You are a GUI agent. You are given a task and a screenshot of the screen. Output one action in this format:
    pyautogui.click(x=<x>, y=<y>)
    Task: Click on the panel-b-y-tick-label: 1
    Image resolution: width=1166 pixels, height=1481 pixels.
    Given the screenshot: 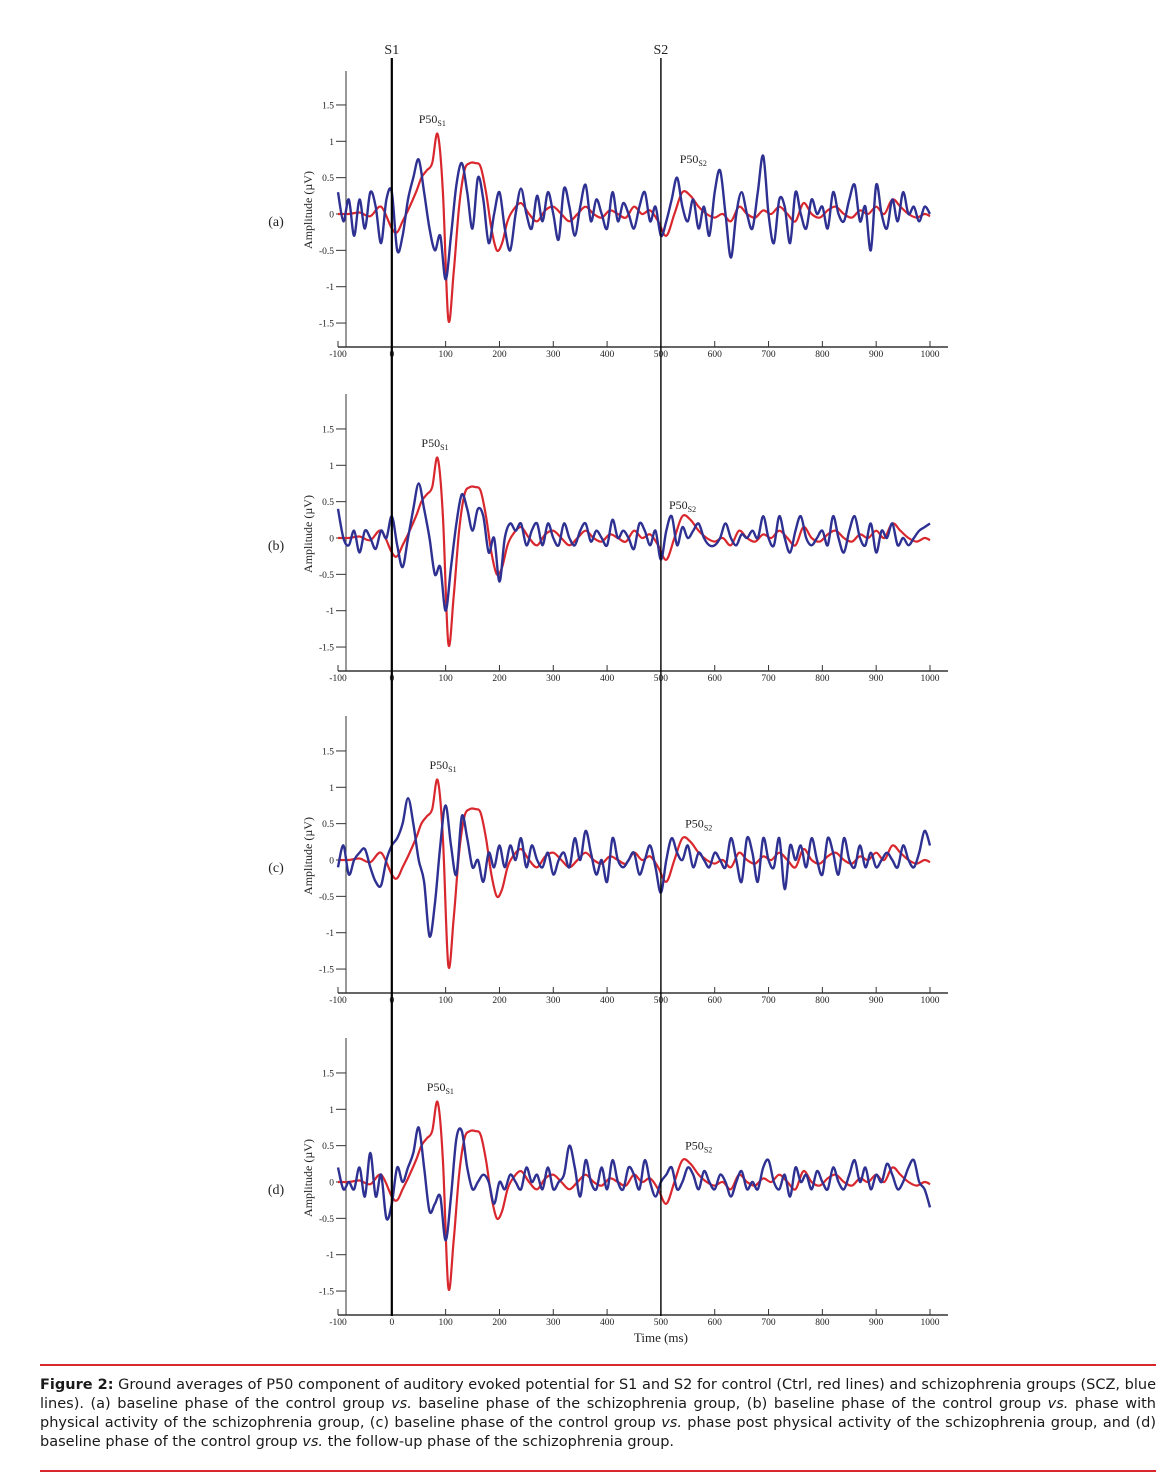 What is the action you would take?
    pyautogui.click(x=331, y=467)
    